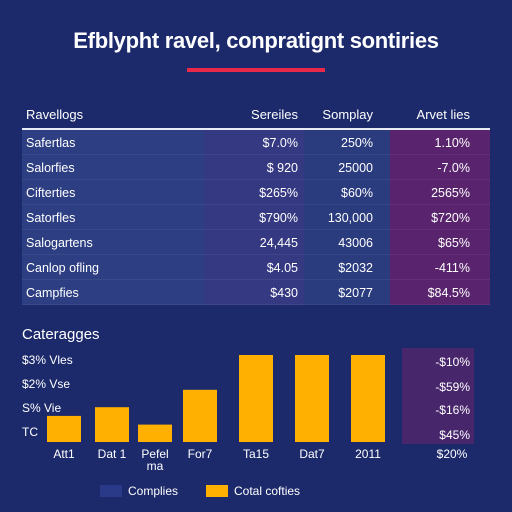  I want to click on table-cell-col-2: 130,000, so click(350, 218).